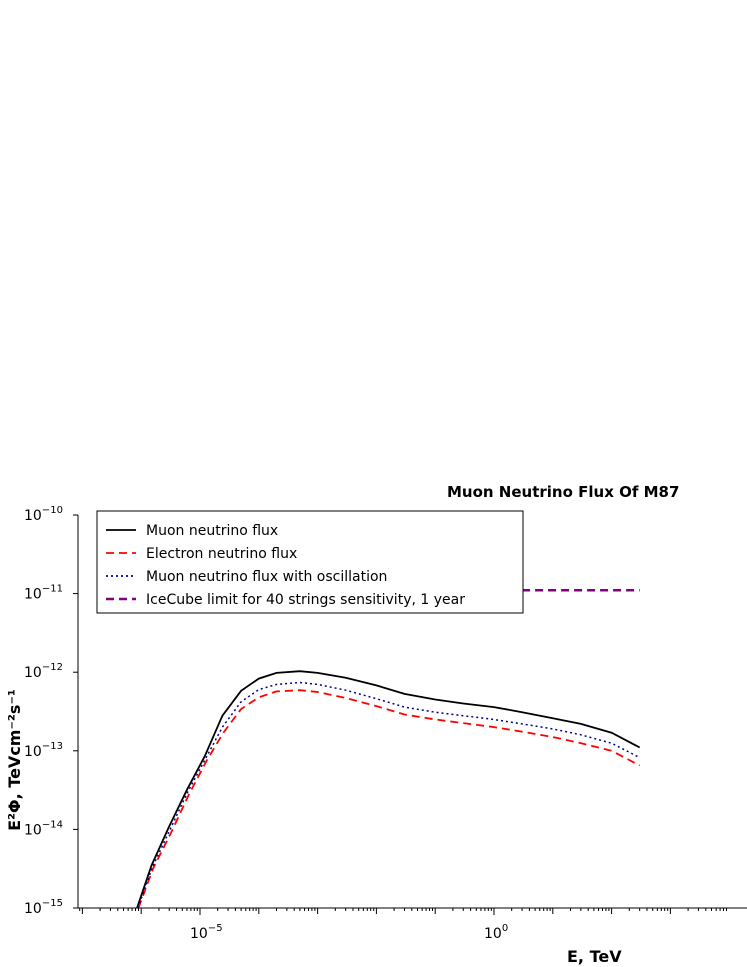  Describe the element at coordinates (403, 911) in the screenshot. I see `x-minor-ticks` at that location.